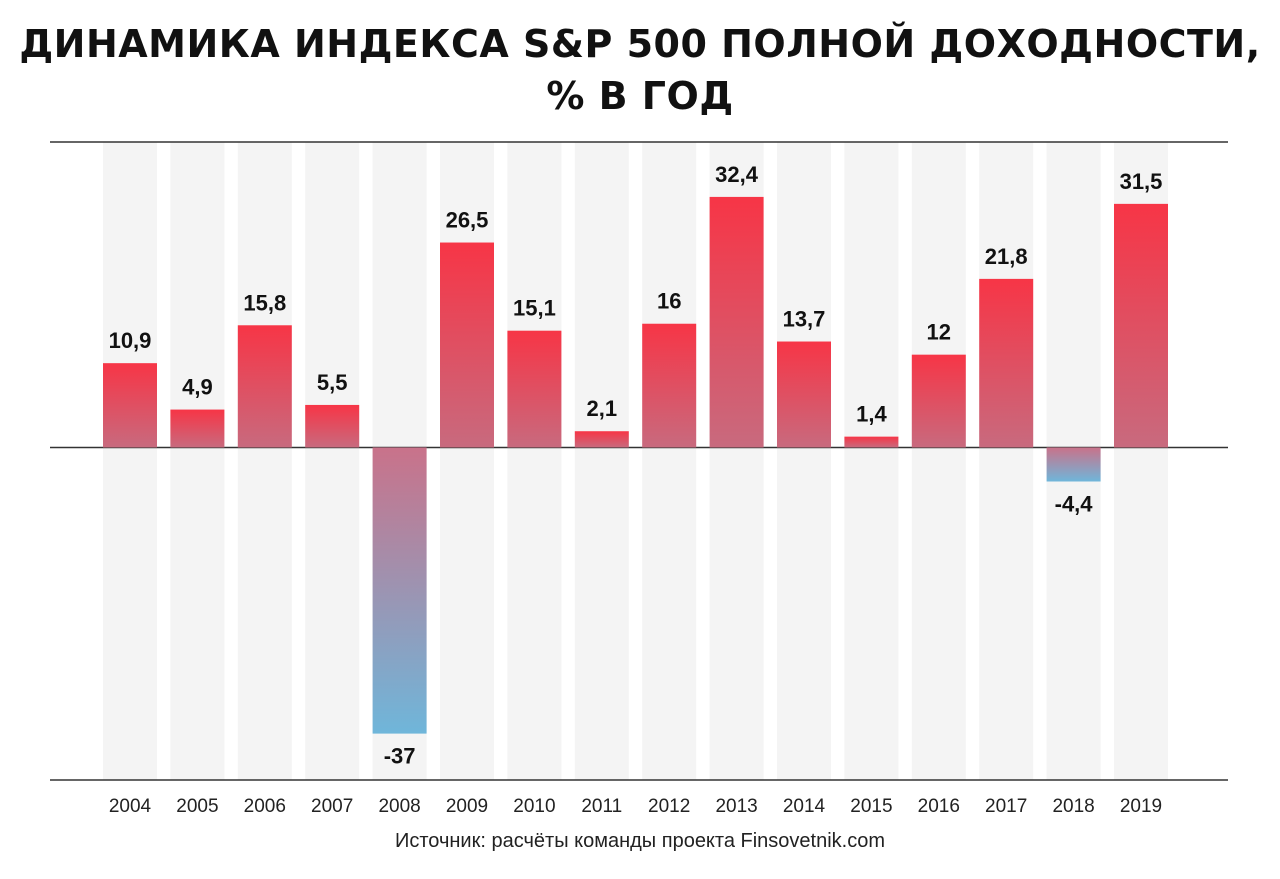 The height and width of the screenshot is (879, 1280). Describe the element at coordinates (669, 385) in the screenshot. I see `bar-2012` at that location.